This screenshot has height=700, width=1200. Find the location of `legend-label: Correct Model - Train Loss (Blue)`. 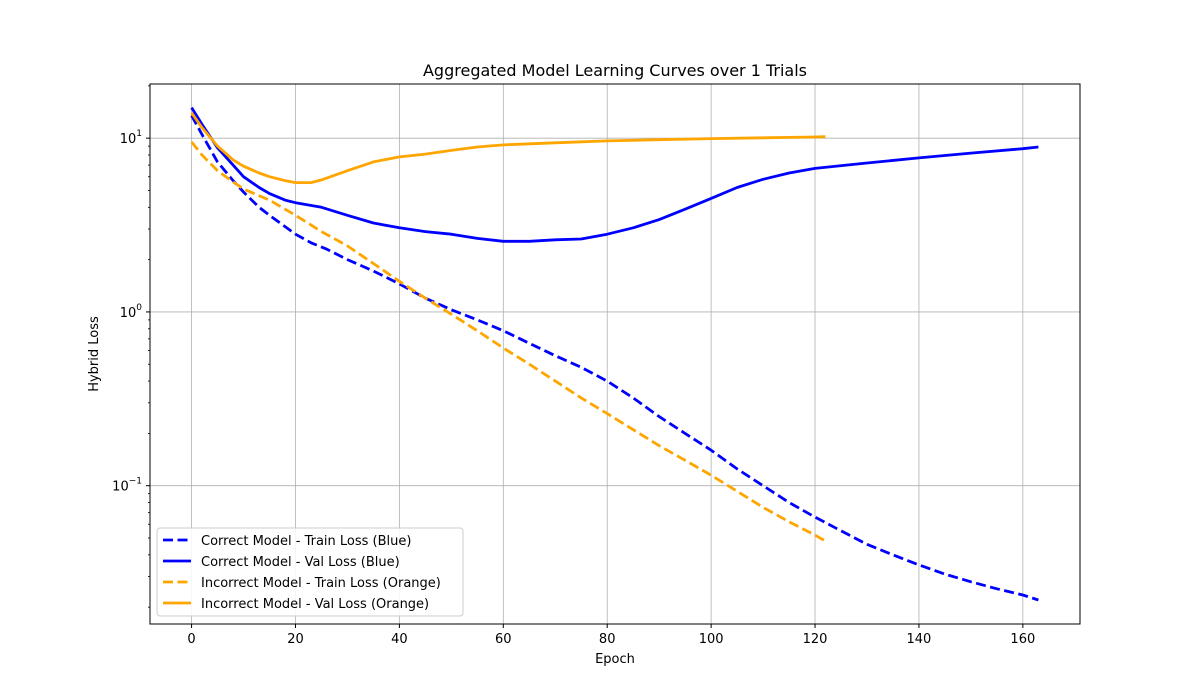

legend-label: Correct Model - Train Loss (Blue) is located at coordinates (306, 541).